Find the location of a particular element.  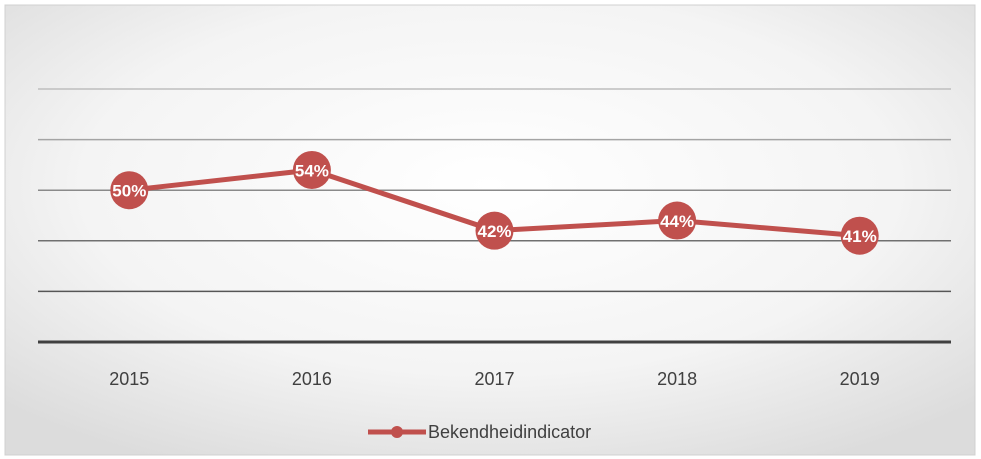

data-label: 50% is located at coordinates (129, 191).